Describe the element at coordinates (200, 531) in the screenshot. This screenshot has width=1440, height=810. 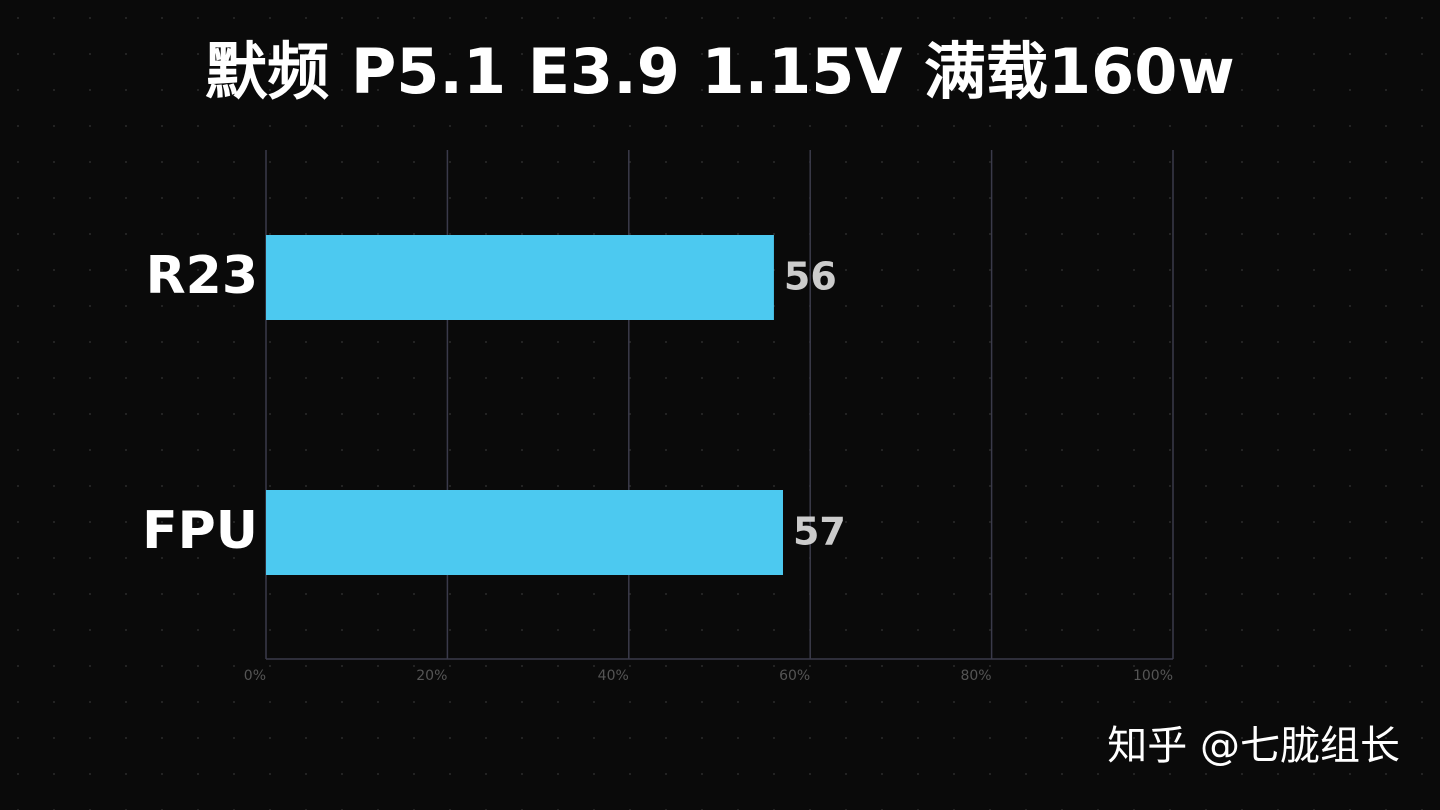
I see `y-tick-label: FPU` at that location.